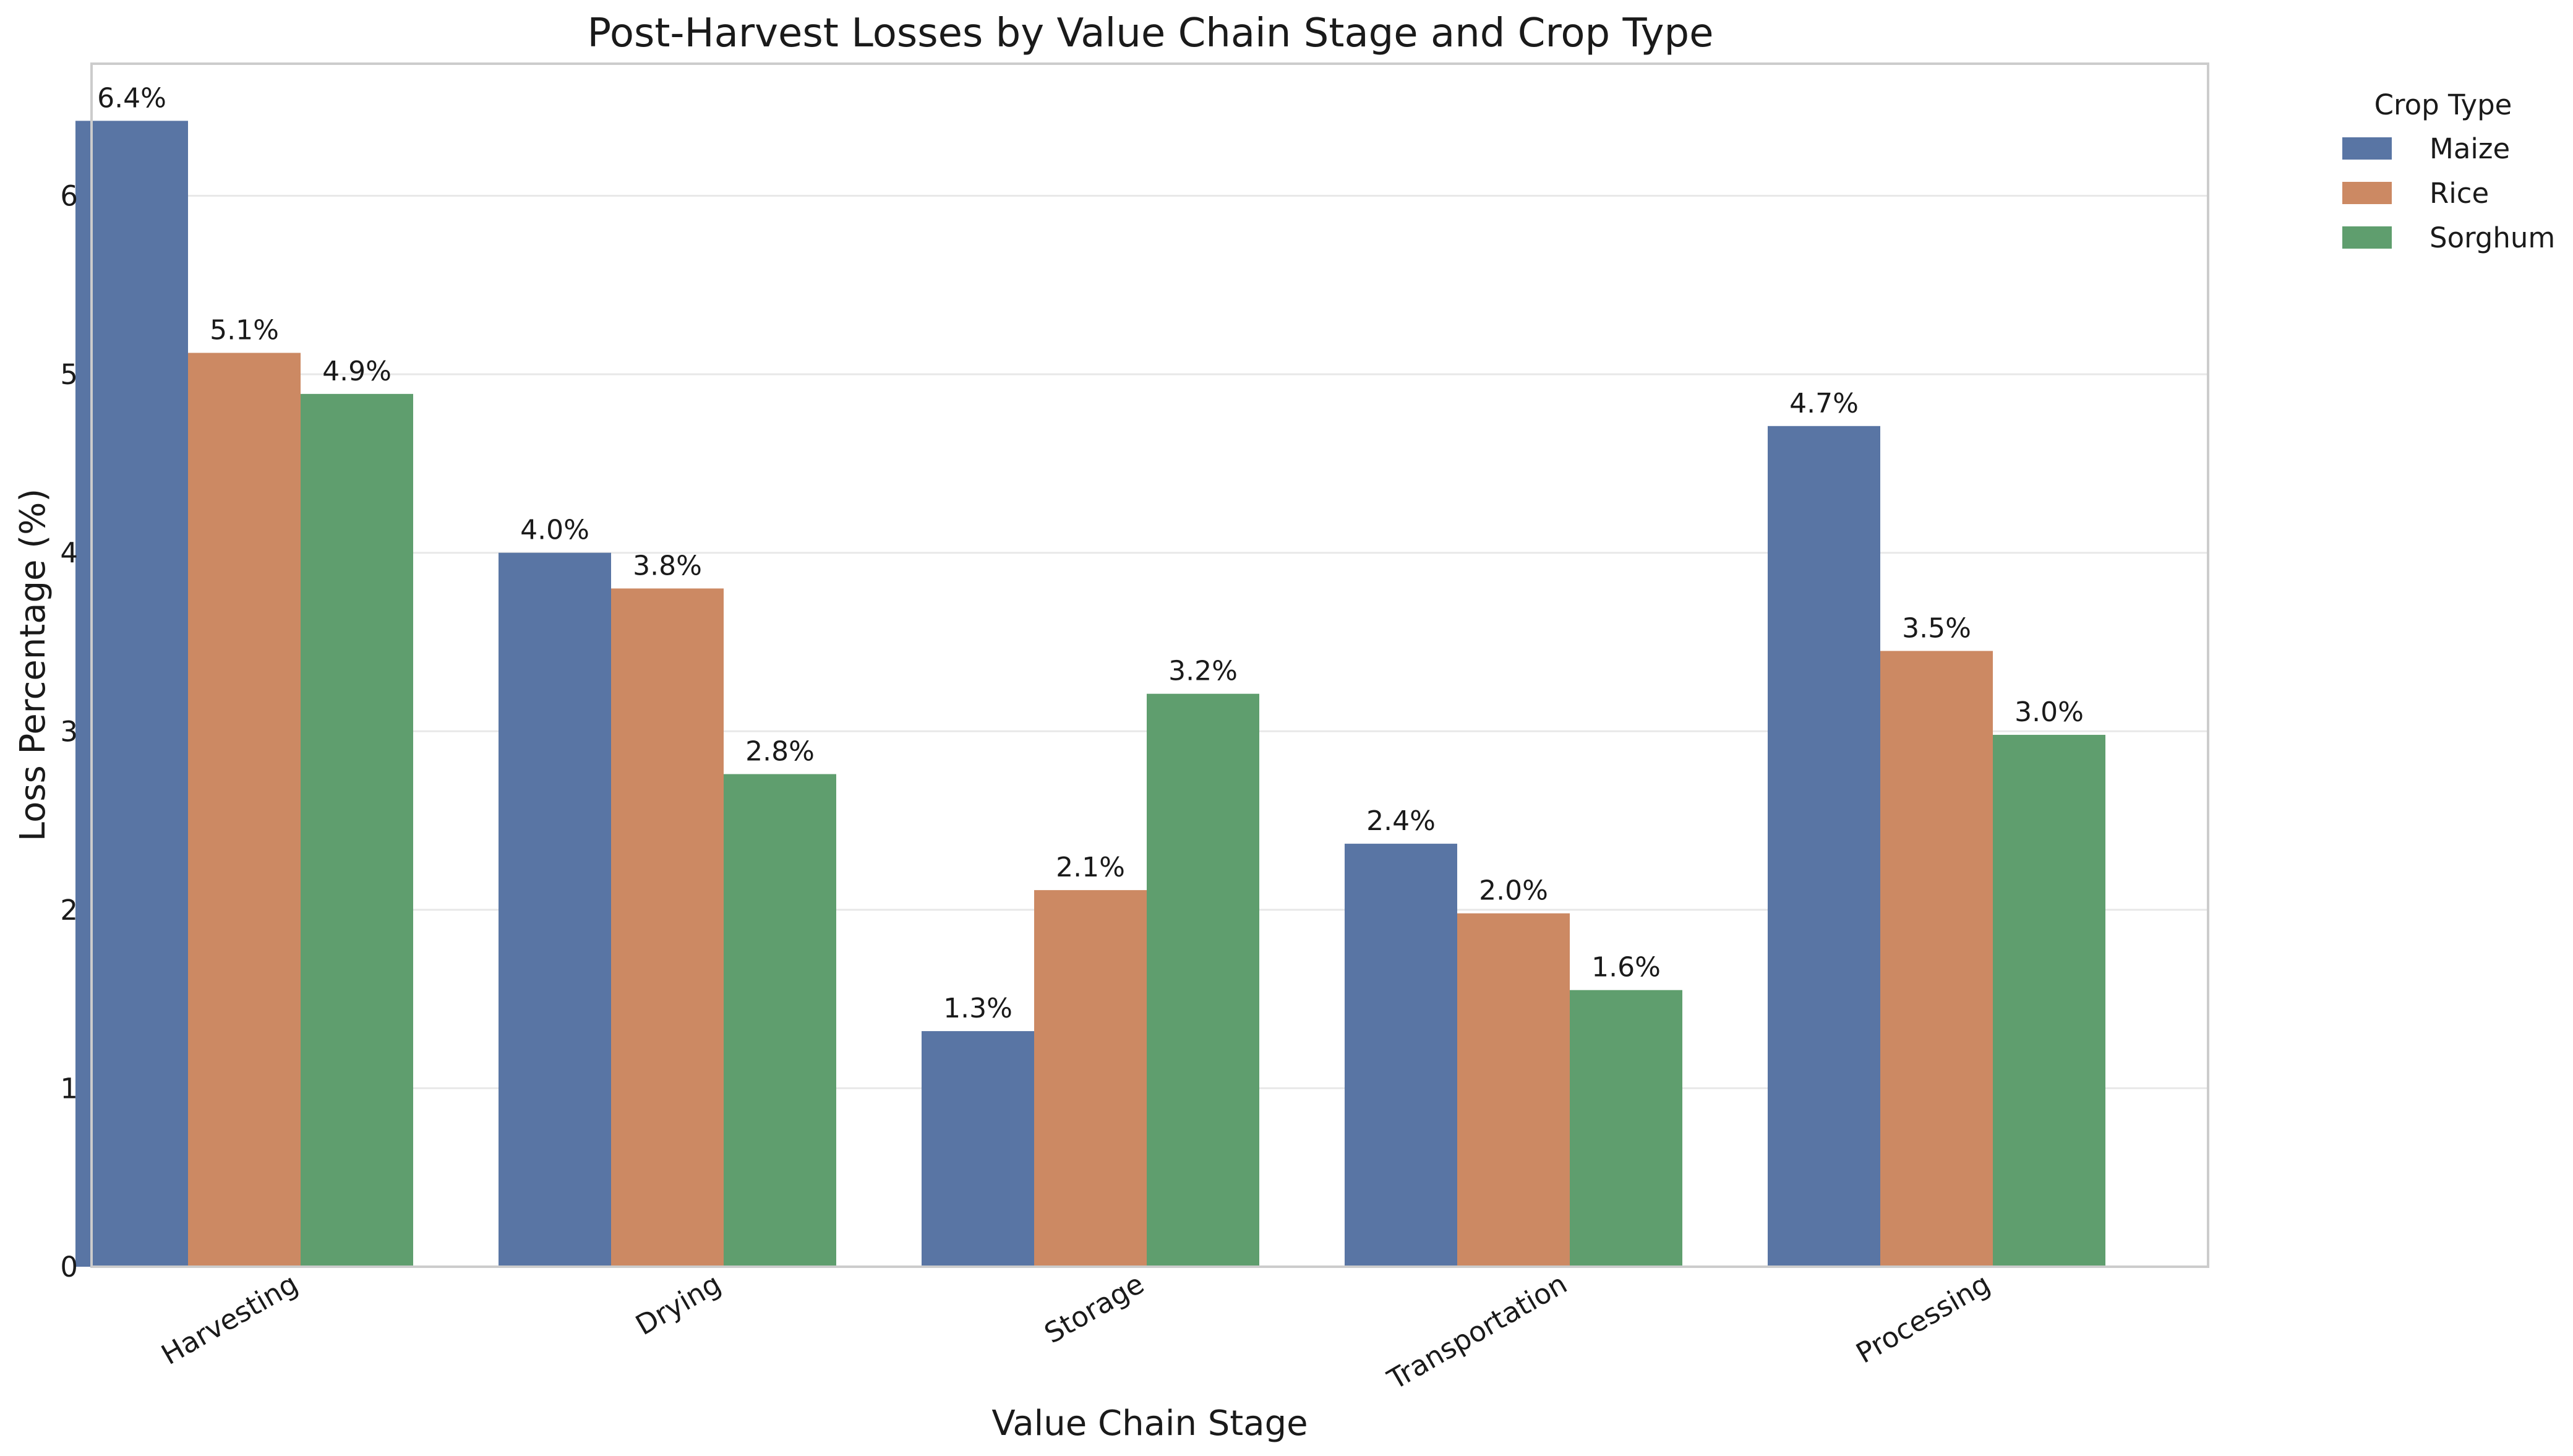  I want to click on bar-maize-processing, so click(1824, 847).